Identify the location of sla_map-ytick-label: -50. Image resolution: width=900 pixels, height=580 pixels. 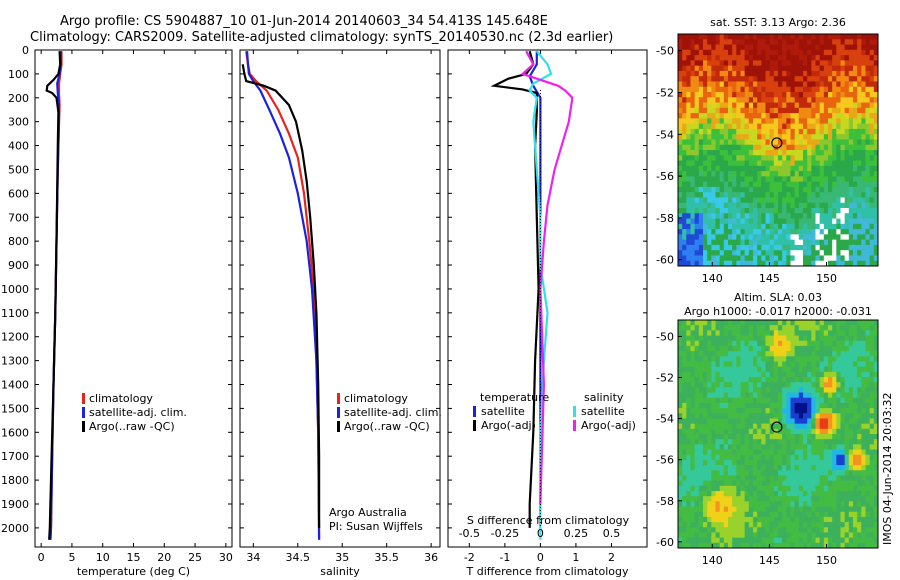
(665, 336).